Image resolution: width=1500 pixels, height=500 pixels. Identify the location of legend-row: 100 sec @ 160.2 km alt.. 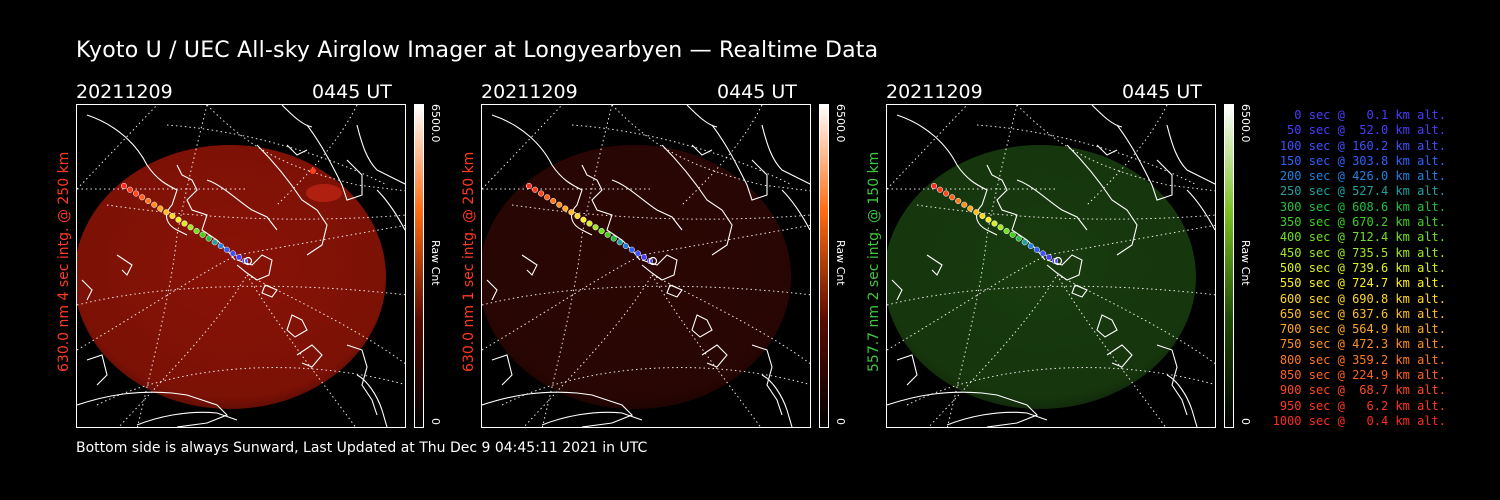
(1362, 145).